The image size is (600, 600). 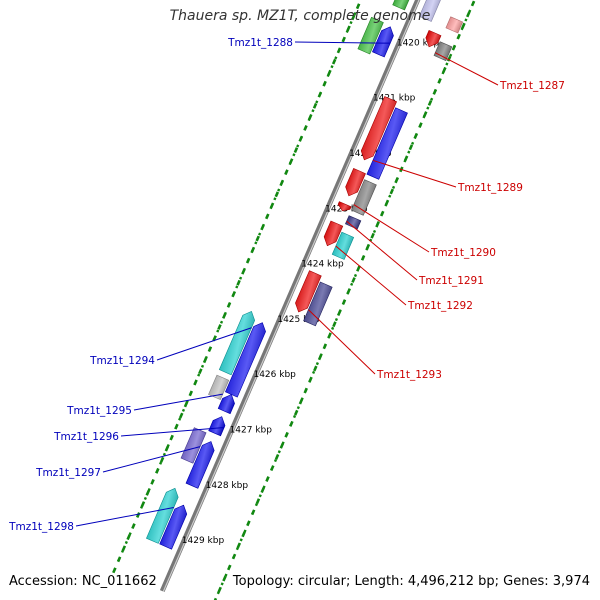 I want to click on gene-label-Tmz1t_1289: Tmz1t_1289, so click(x=490, y=188).